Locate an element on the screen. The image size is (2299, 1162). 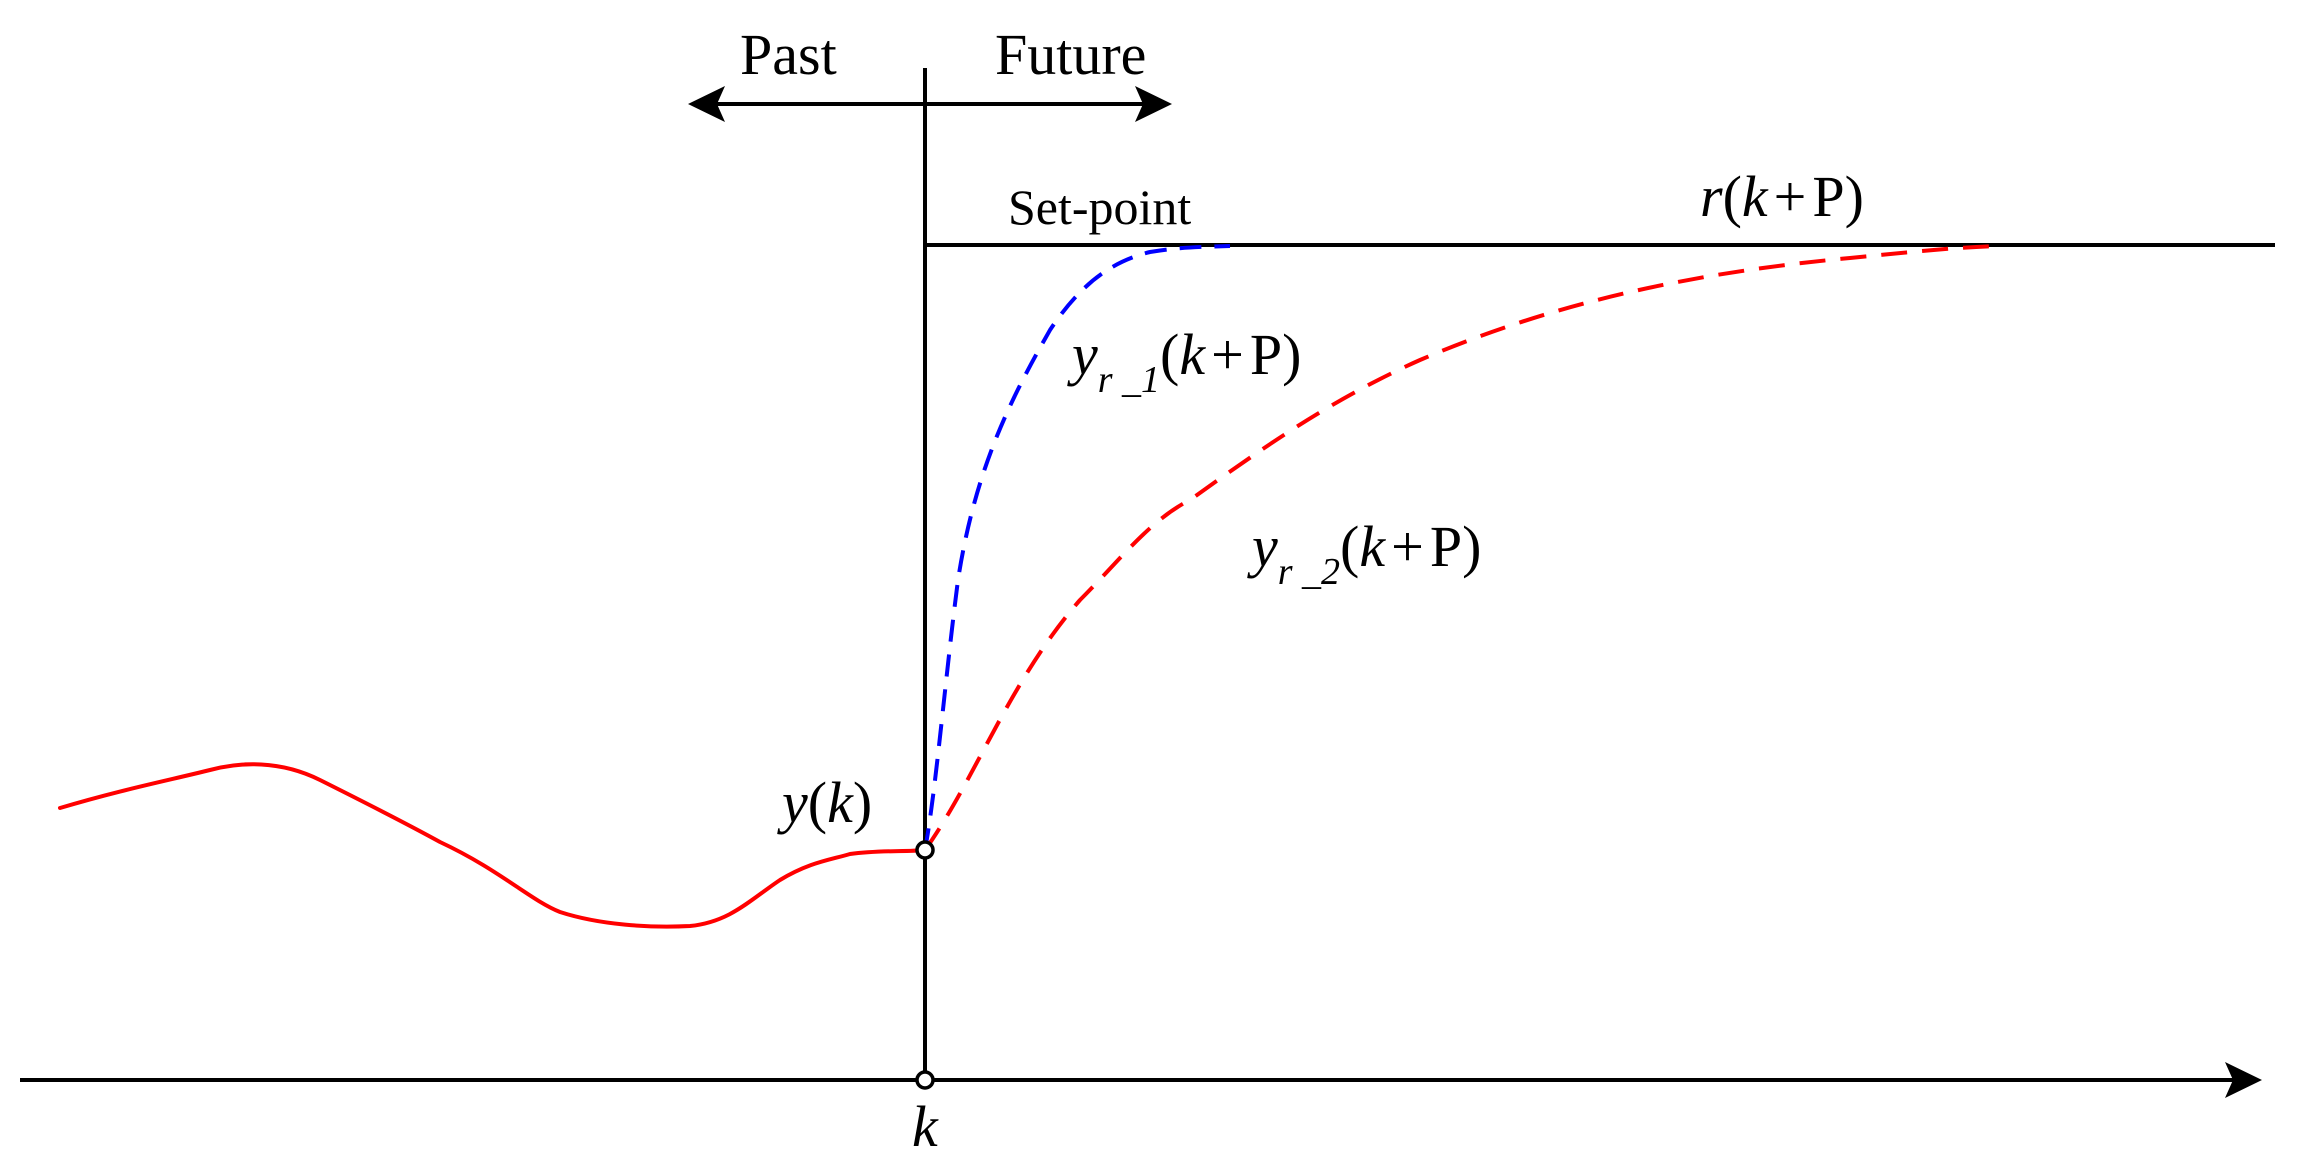
reference-1-expression: yr _1(k + P) is located at coordinates (1186, 363).